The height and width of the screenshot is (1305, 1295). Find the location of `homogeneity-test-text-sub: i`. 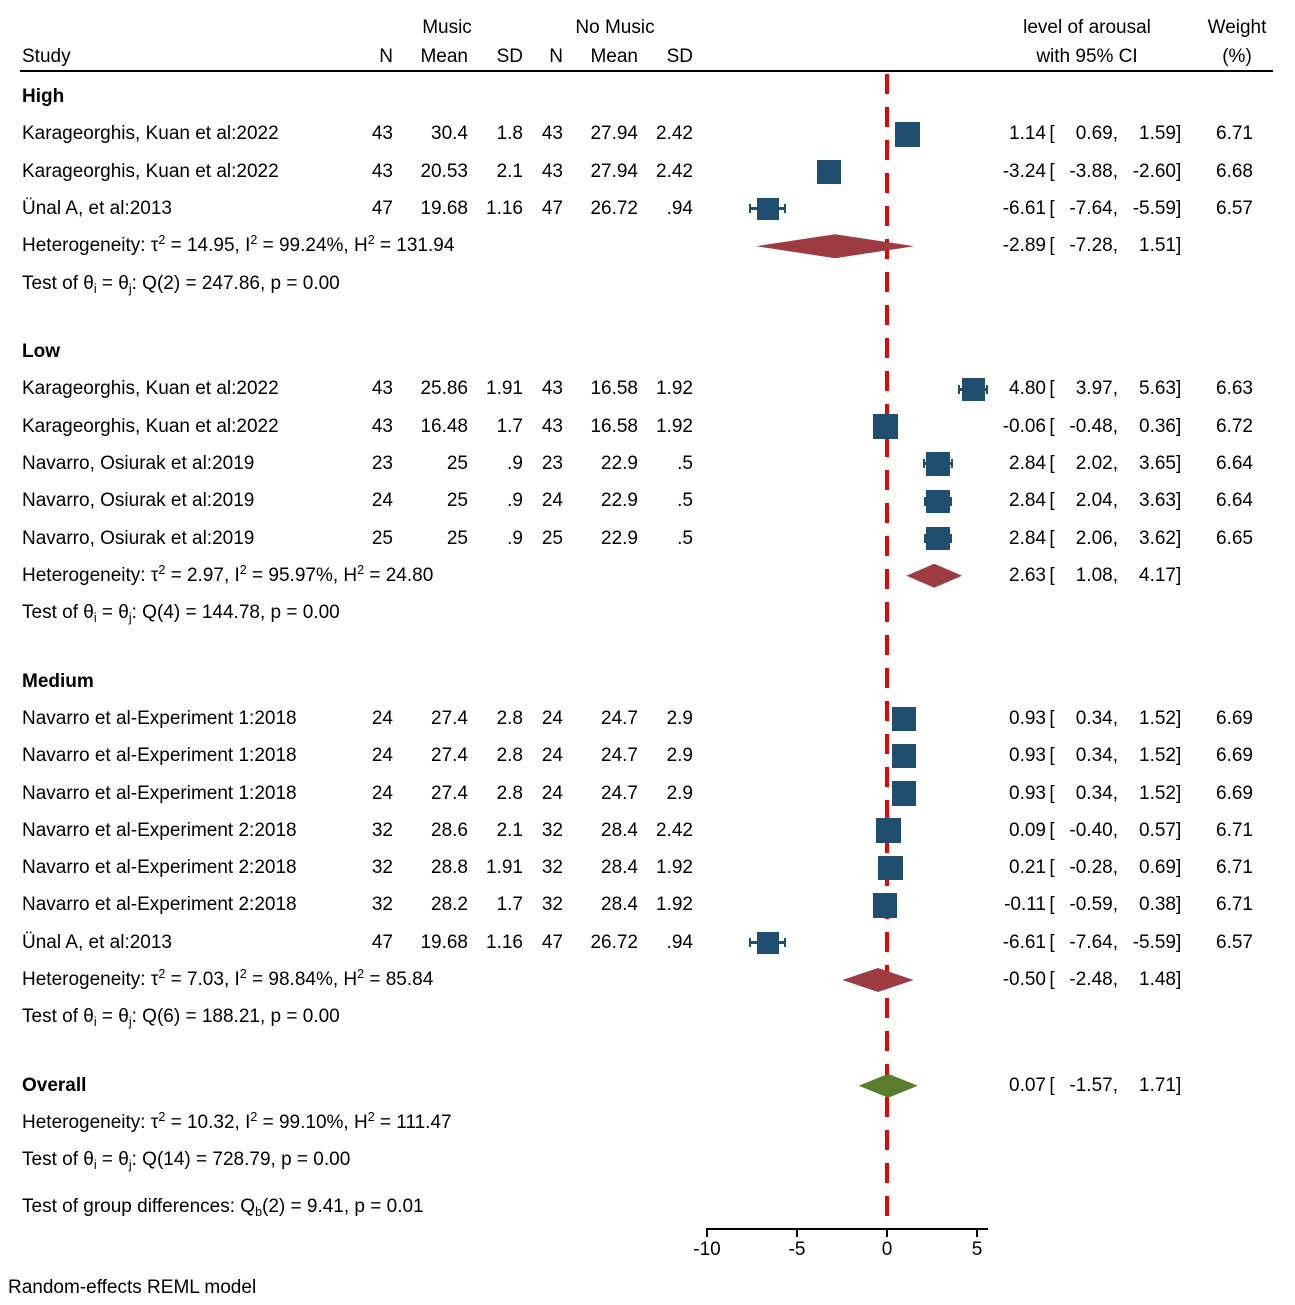

homogeneity-test-text-sub: i is located at coordinates (95, 288).